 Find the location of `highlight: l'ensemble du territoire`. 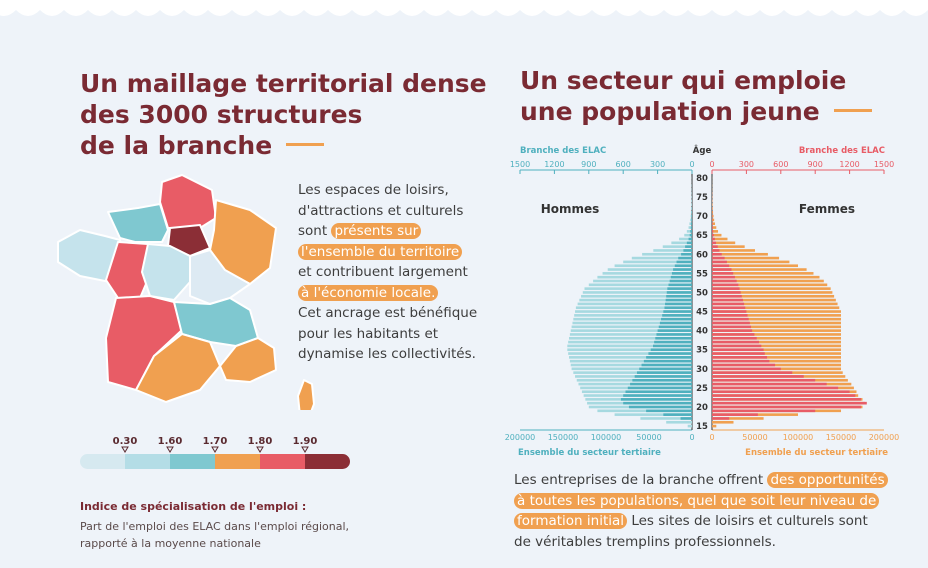

highlight: l'ensemble du territoire is located at coordinates (380, 251).